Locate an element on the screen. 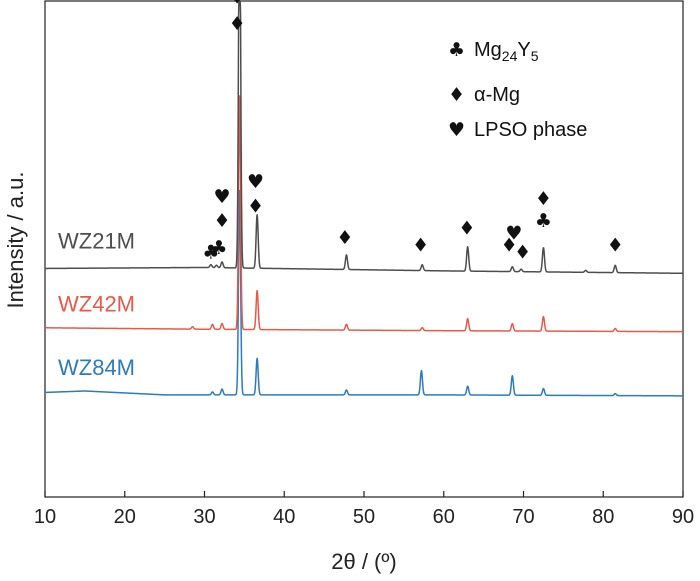 This screenshot has height=581, width=700. phase-marker-15: ♦ is located at coordinates (543, 199).